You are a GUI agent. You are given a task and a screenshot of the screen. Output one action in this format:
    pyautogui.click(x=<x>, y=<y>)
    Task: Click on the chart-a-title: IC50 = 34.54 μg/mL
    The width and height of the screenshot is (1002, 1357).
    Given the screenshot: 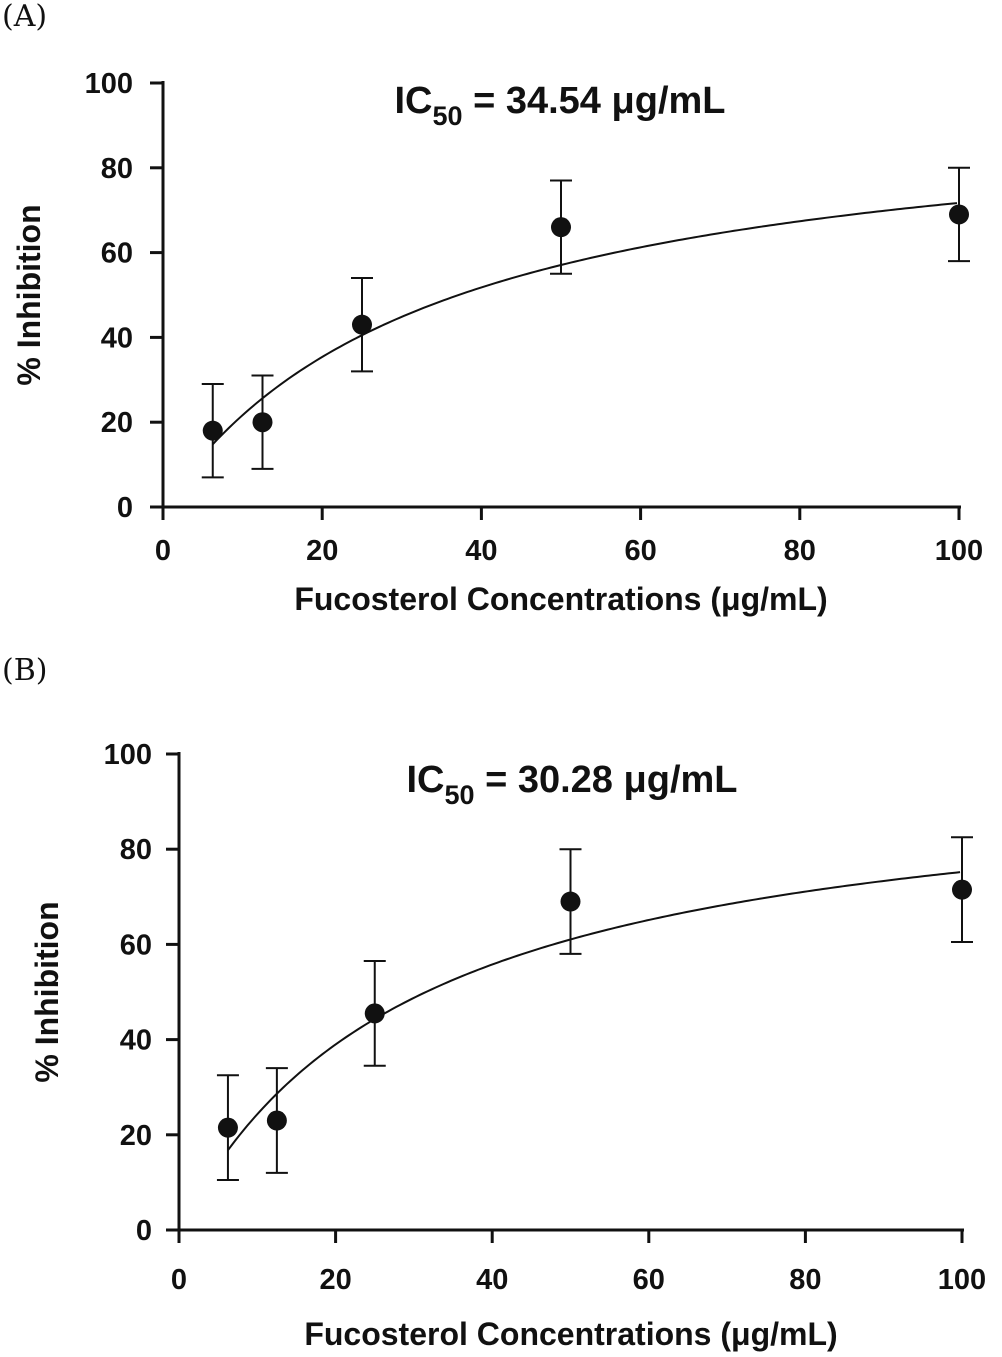 What is the action you would take?
    pyautogui.click(x=559, y=105)
    